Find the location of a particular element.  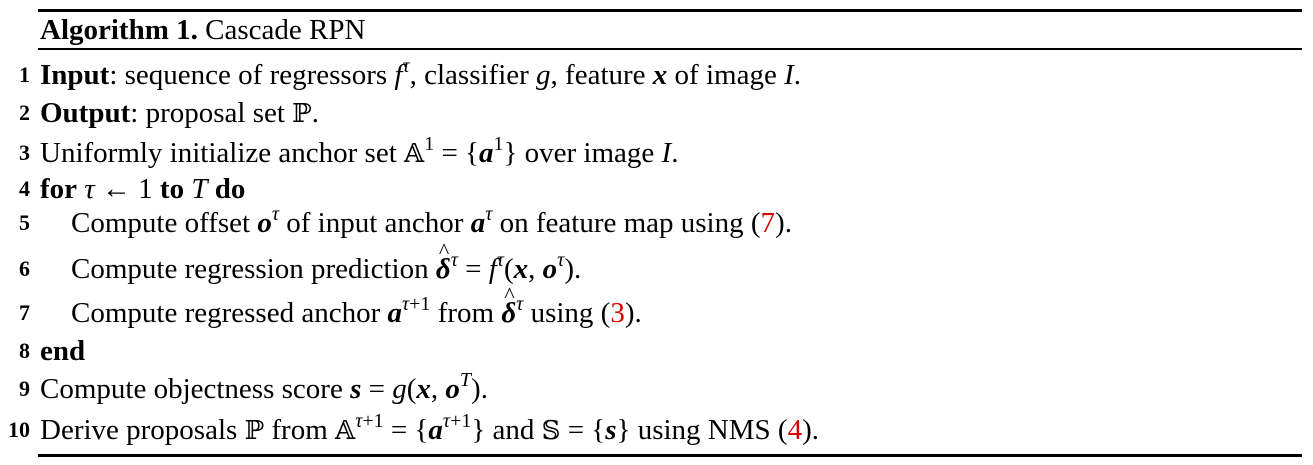

bottom-rule is located at coordinates (670, 455).